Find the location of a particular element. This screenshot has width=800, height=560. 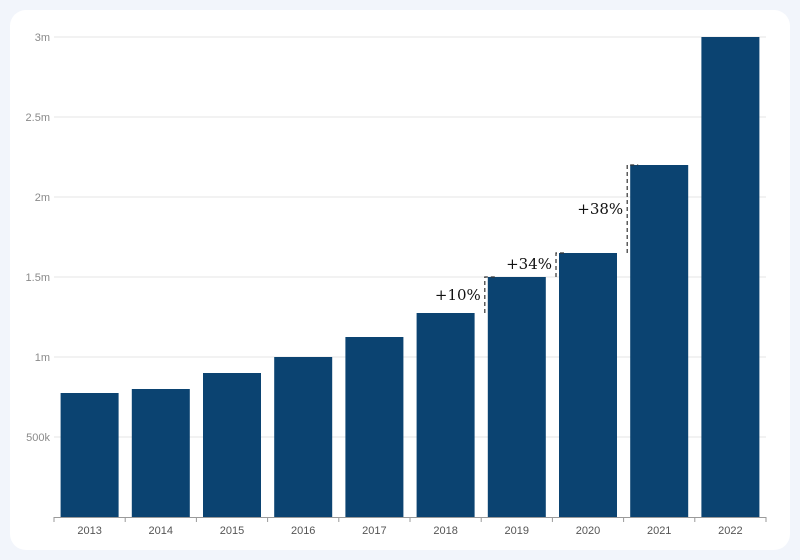

bar-2016 is located at coordinates (303, 437).